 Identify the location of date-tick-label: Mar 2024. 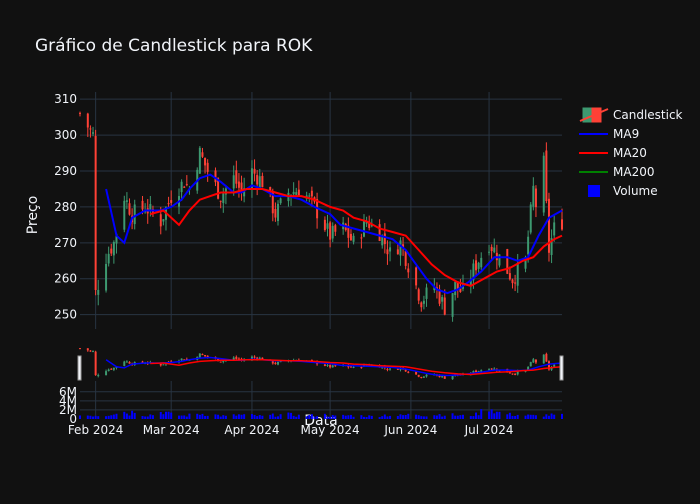
(171, 430).